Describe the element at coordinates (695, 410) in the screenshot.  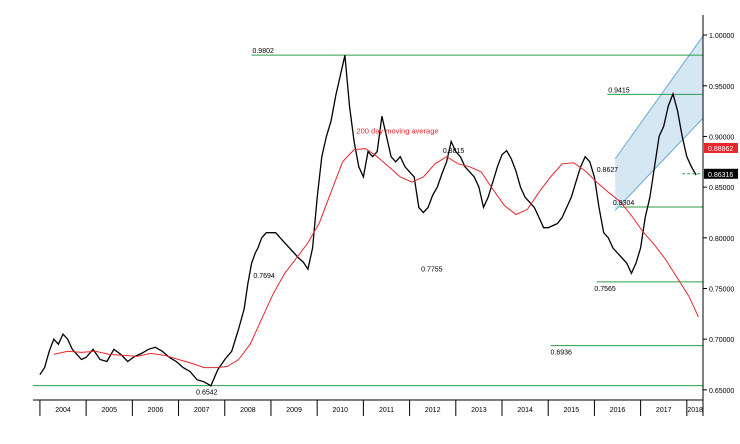
I see `x-tick-label: 2018` at that location.